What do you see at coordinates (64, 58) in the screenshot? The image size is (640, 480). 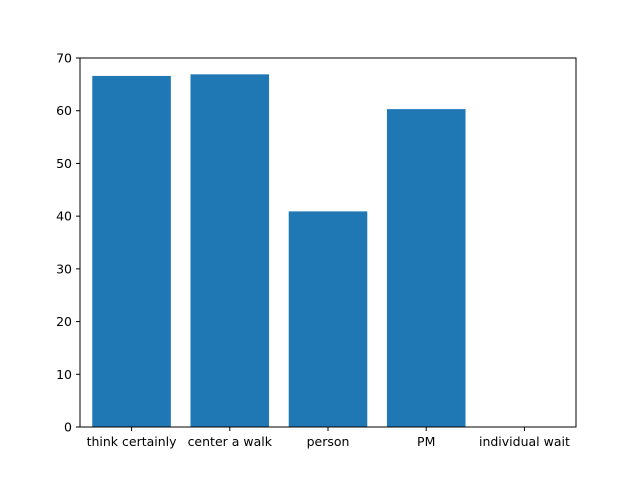 I see `y-tick-label: 70` at bounding box center [64, 58].